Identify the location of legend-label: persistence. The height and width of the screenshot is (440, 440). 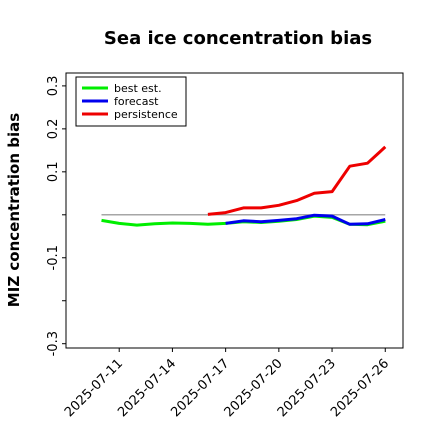
(146, 114).